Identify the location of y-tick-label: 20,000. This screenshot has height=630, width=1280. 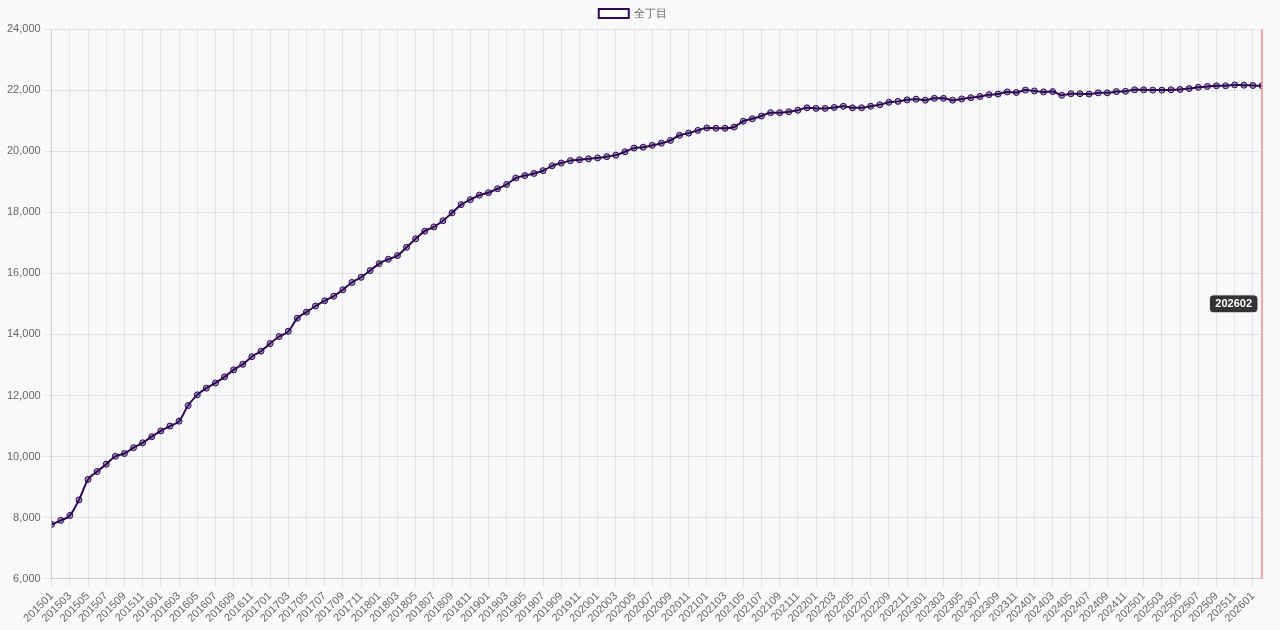
(23, 150).